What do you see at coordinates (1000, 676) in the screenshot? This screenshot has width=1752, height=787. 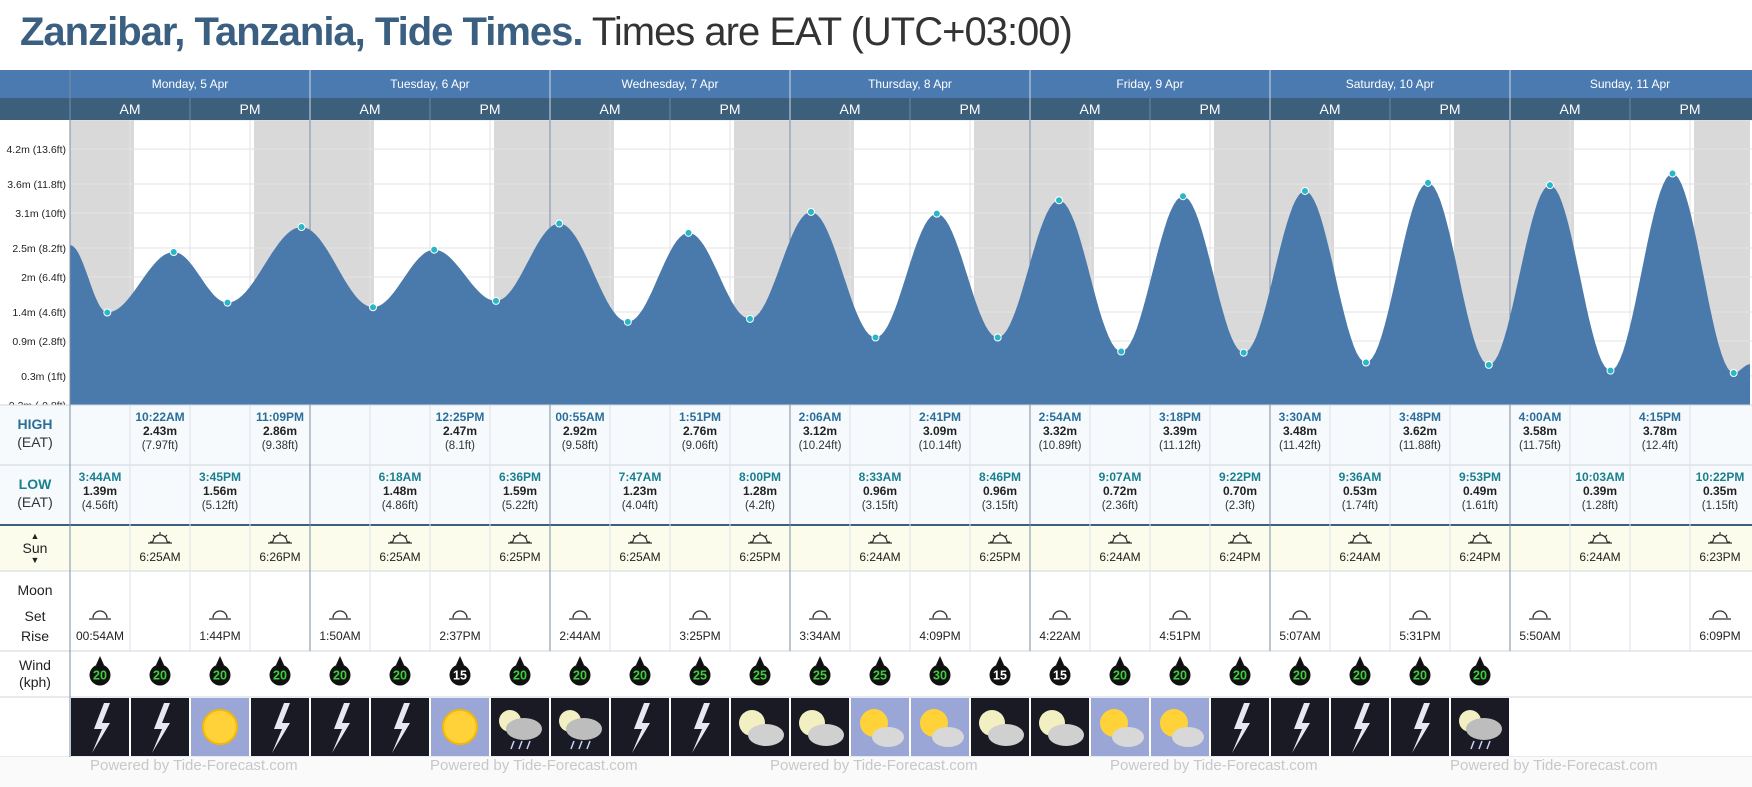 I see `wind-speed: 15` at bounding box center [1000, 676].